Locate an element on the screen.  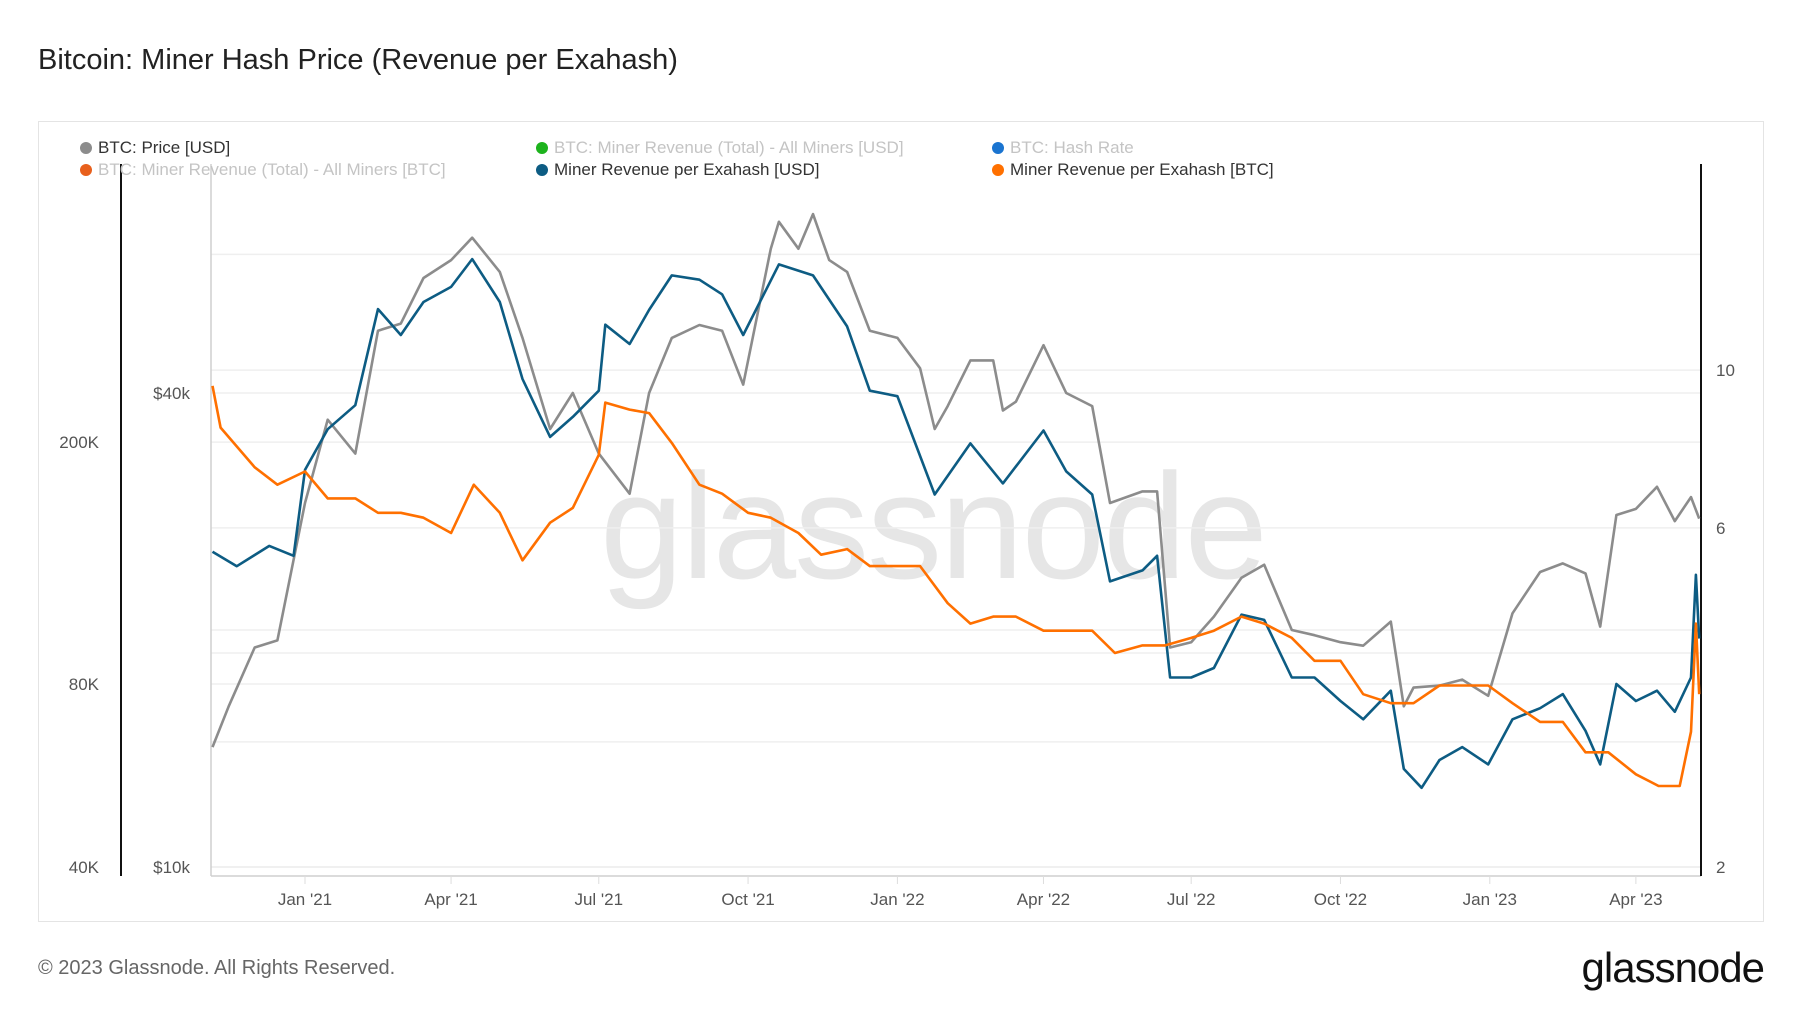
glassnode-logo: glassnode is located at coordinates (1673, 967).